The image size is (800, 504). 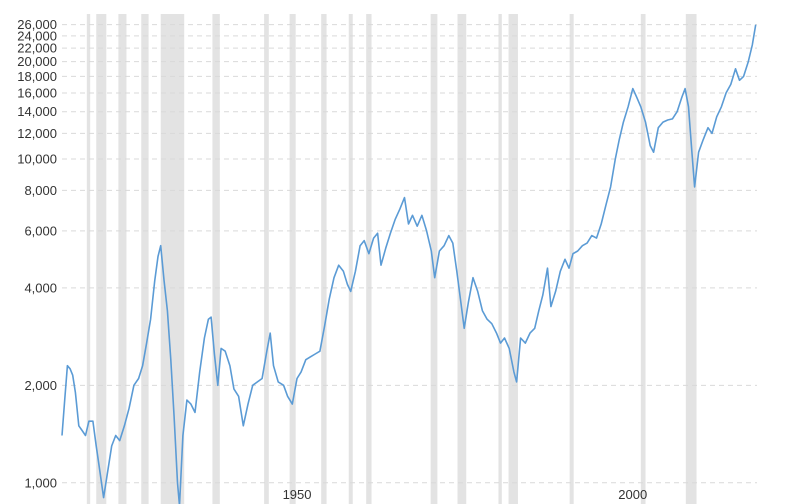 What do you see at coordinates (40, 287) in the screenshot?
I see `y-tick-label: 4,000` at bounding box center [40, 287].